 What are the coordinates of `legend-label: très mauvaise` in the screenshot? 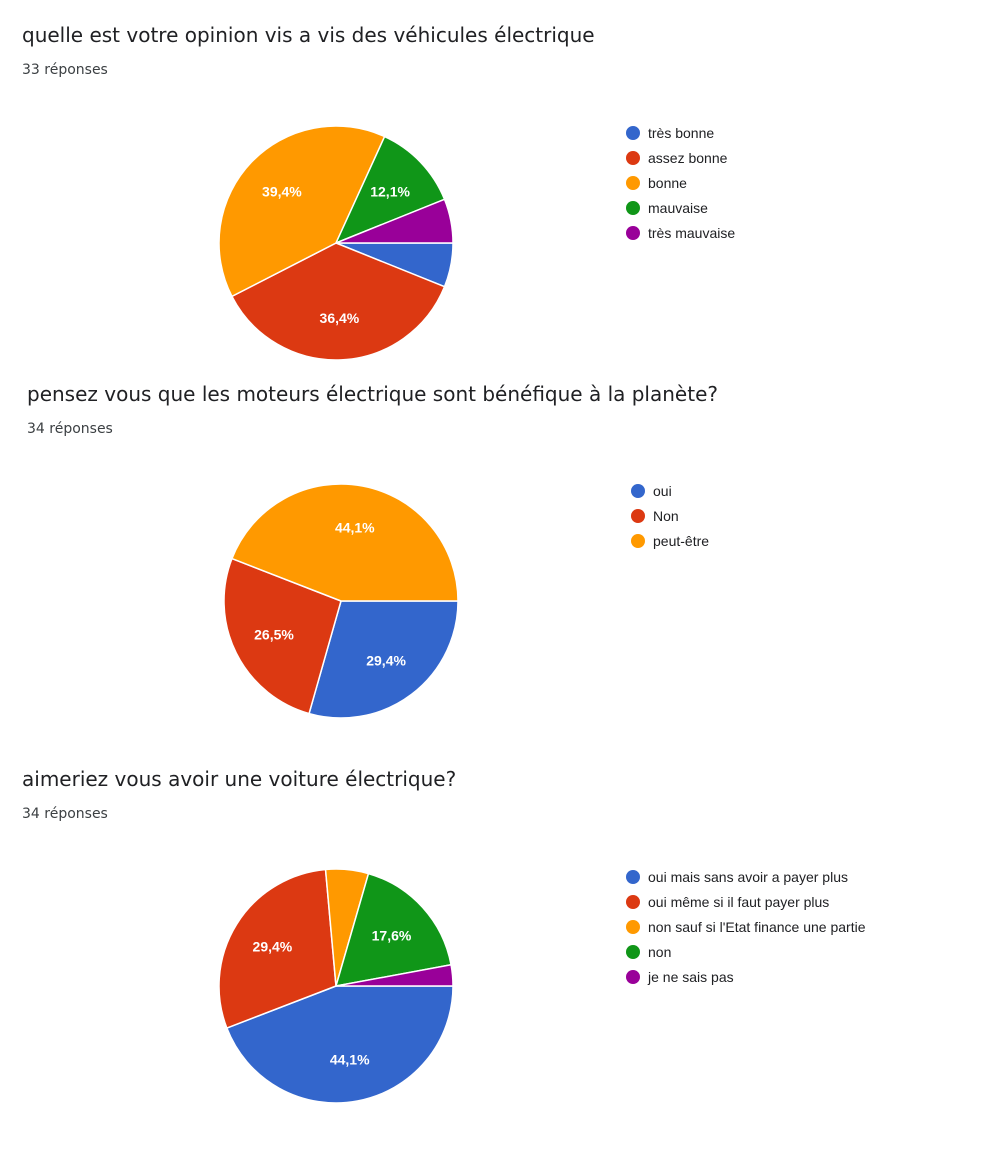 It's located at (692, 232).